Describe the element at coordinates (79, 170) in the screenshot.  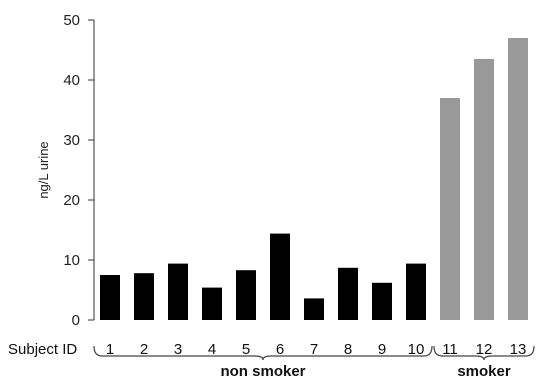
I see `y-axis: 0 10 20 30 40 50` at that location.